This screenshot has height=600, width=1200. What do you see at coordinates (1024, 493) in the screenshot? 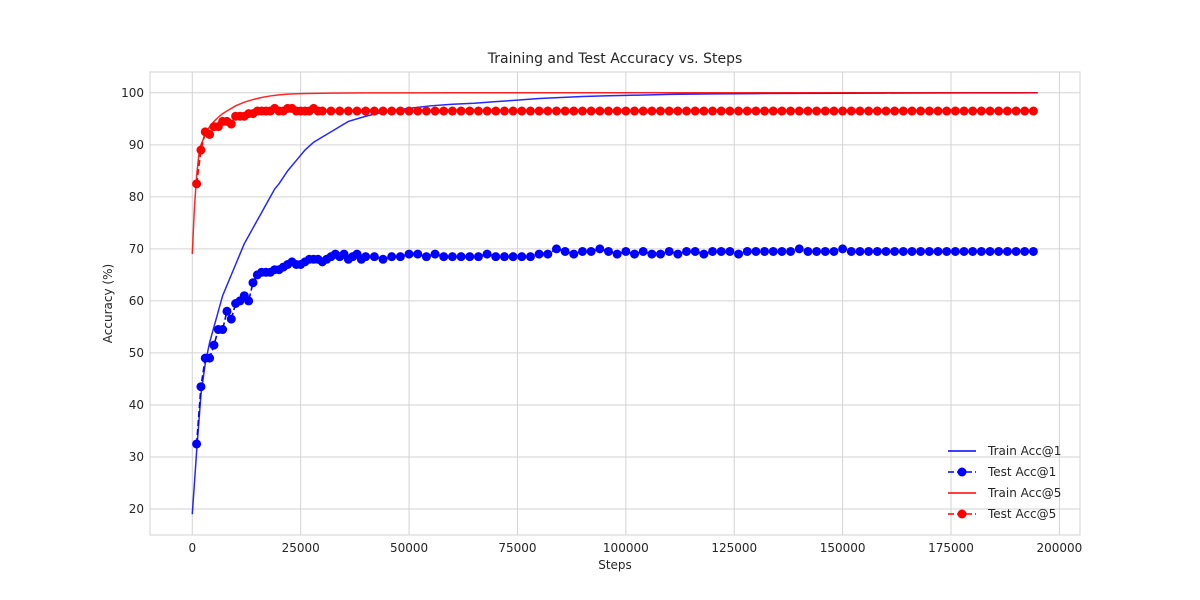
I see `legend-label-train-acc-5: Train Acc@5` at bounding box center [1024, 493].